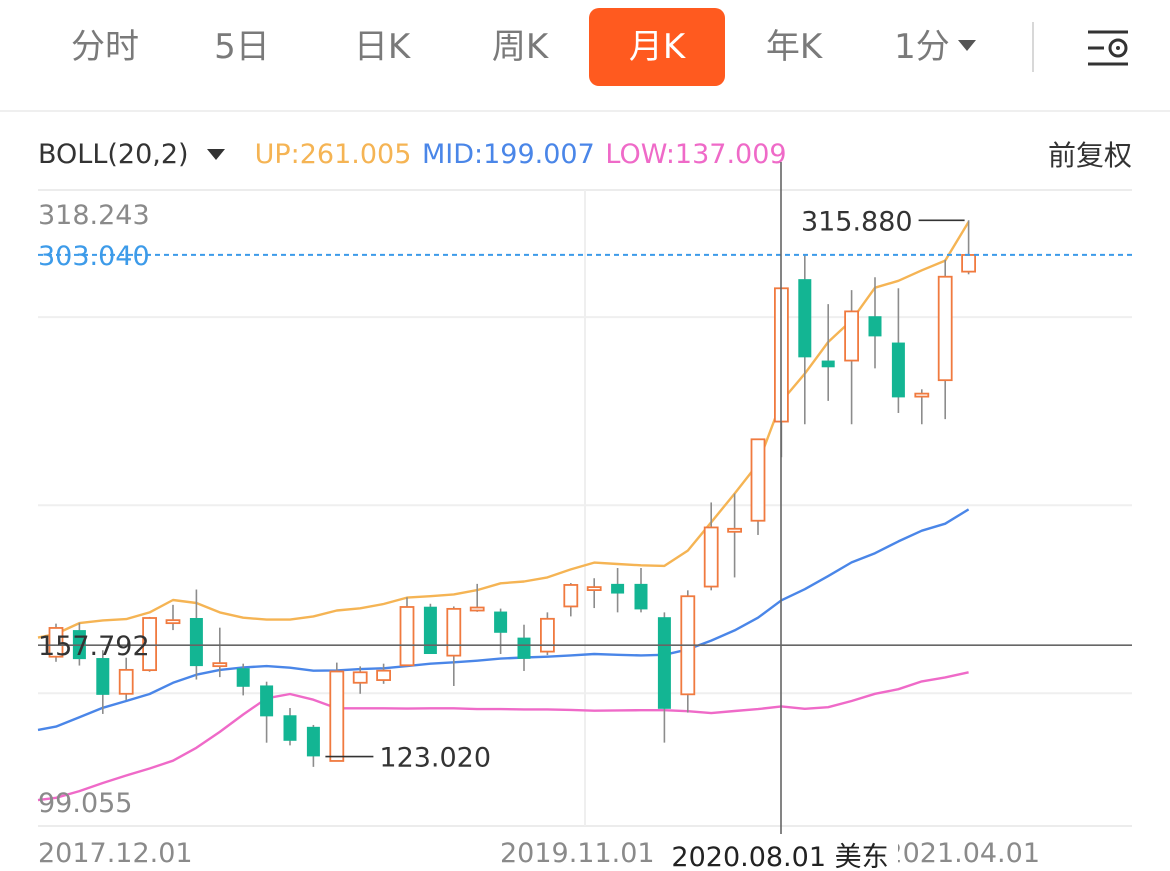  What do you see at coordinates (435, 758) in the screenshot?
I see `low-price-annotation: 123.020` at bounding box center [435, 758].